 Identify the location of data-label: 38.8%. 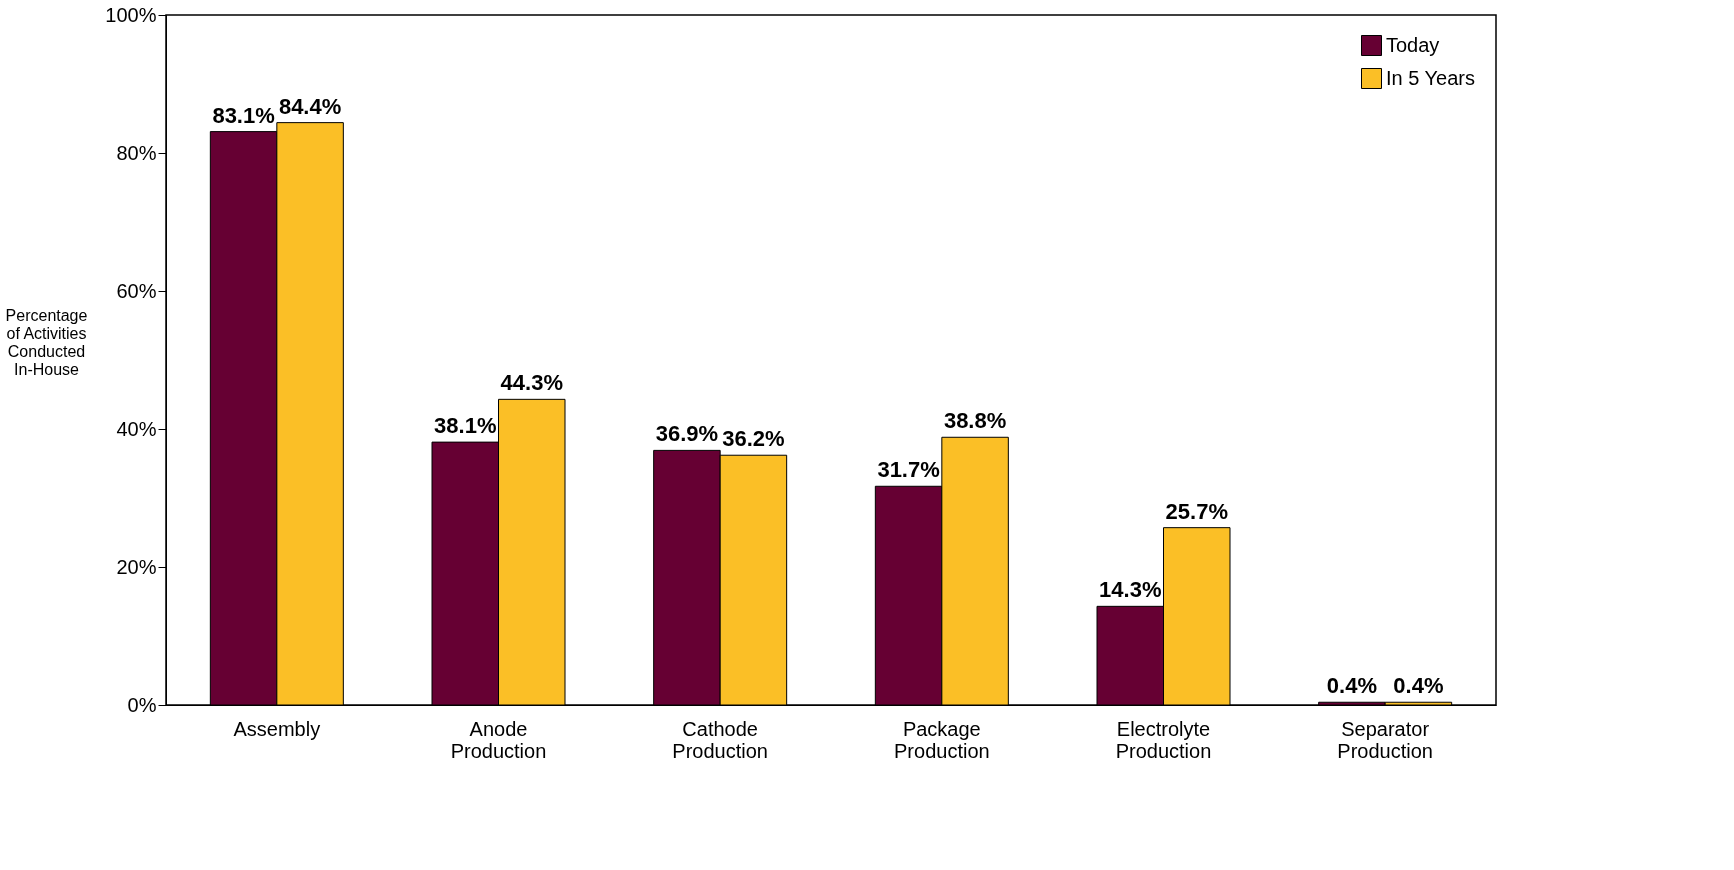
(975, 421).